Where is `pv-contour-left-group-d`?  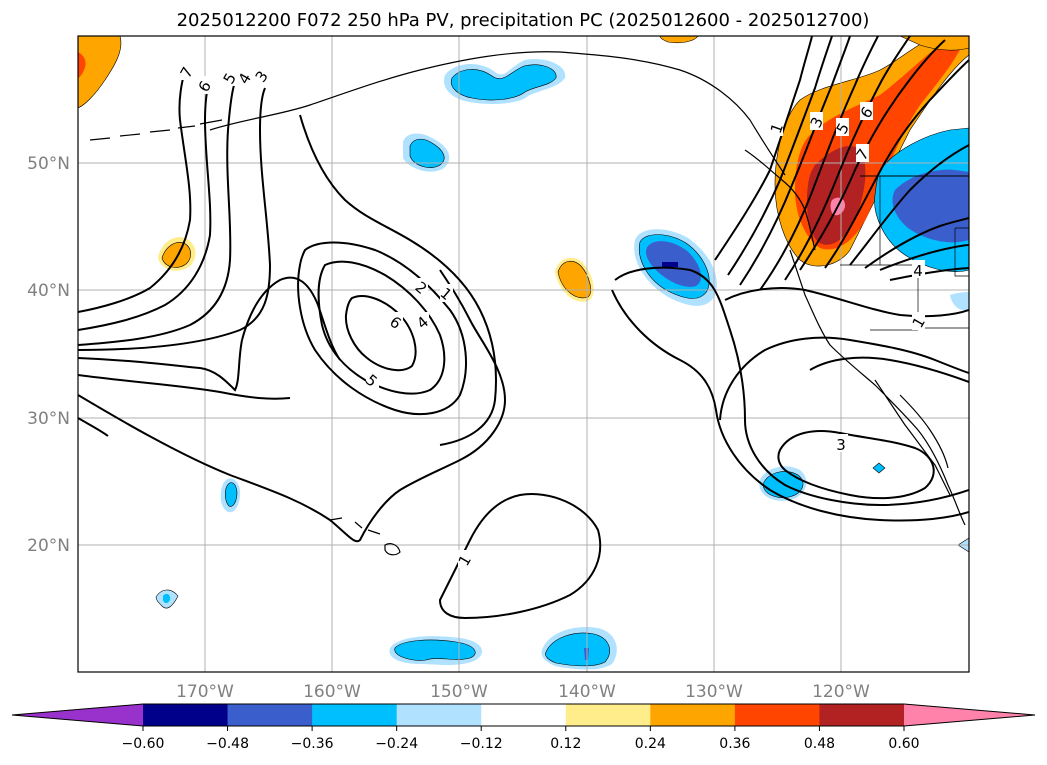 pv-contour-left-group-d is located at coordinates (175, 219).